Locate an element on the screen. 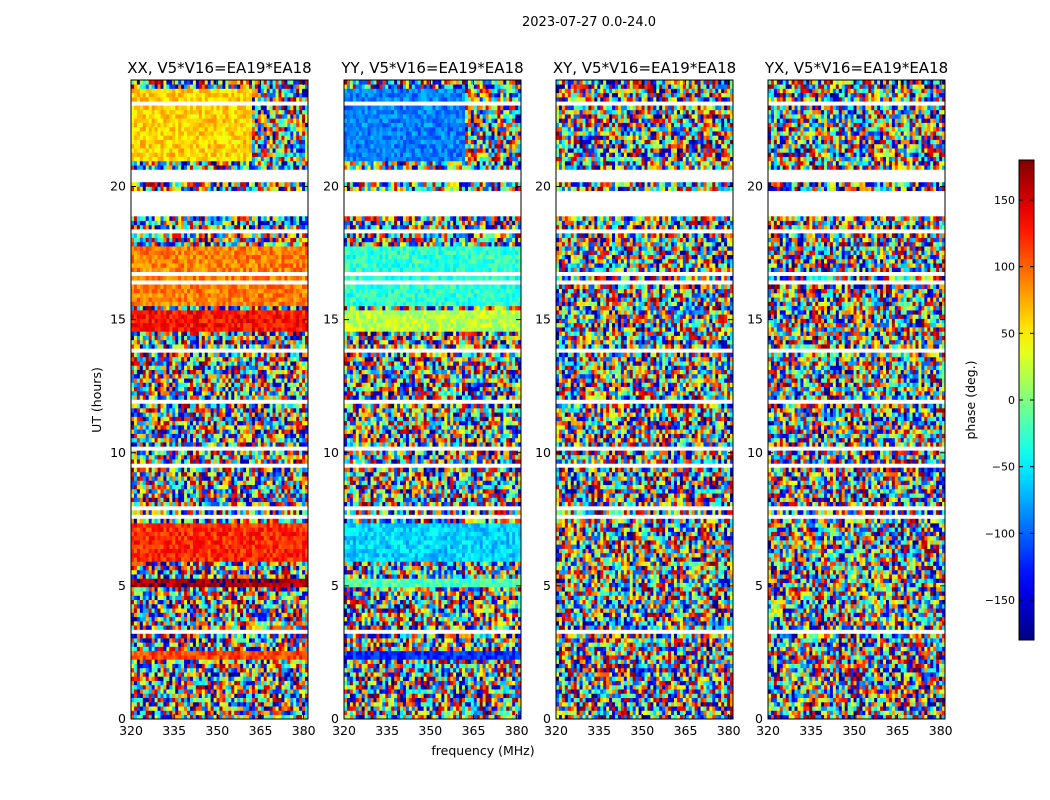 The width and height of the screenshot is (1050, 800). panel-title: XX, V5*V16=EA19*EA18 is located at coordinates (219, 68).